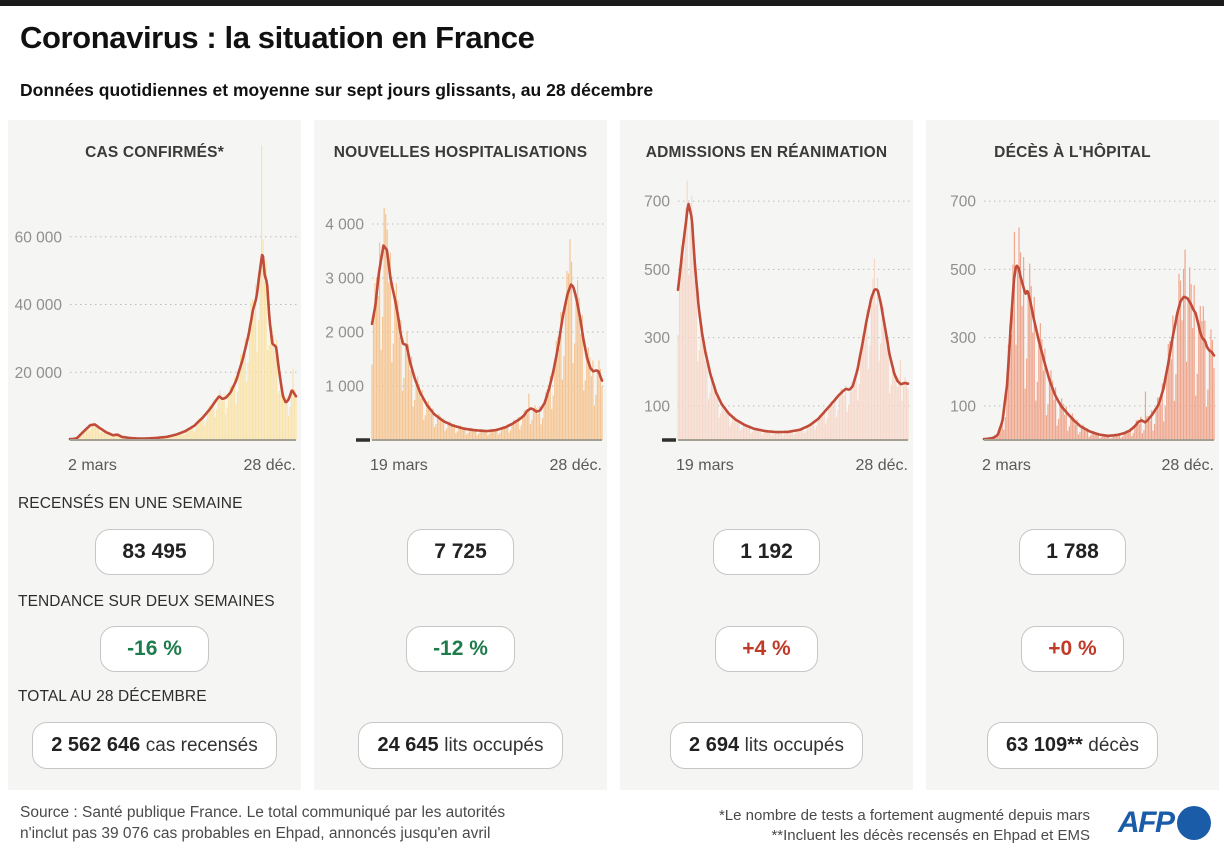 The width and height of the screenshot is (1224, 862). I want to click on chart-title-reanimation: ADMISSIONS EN RÉANIMATION, so click(766, 152).